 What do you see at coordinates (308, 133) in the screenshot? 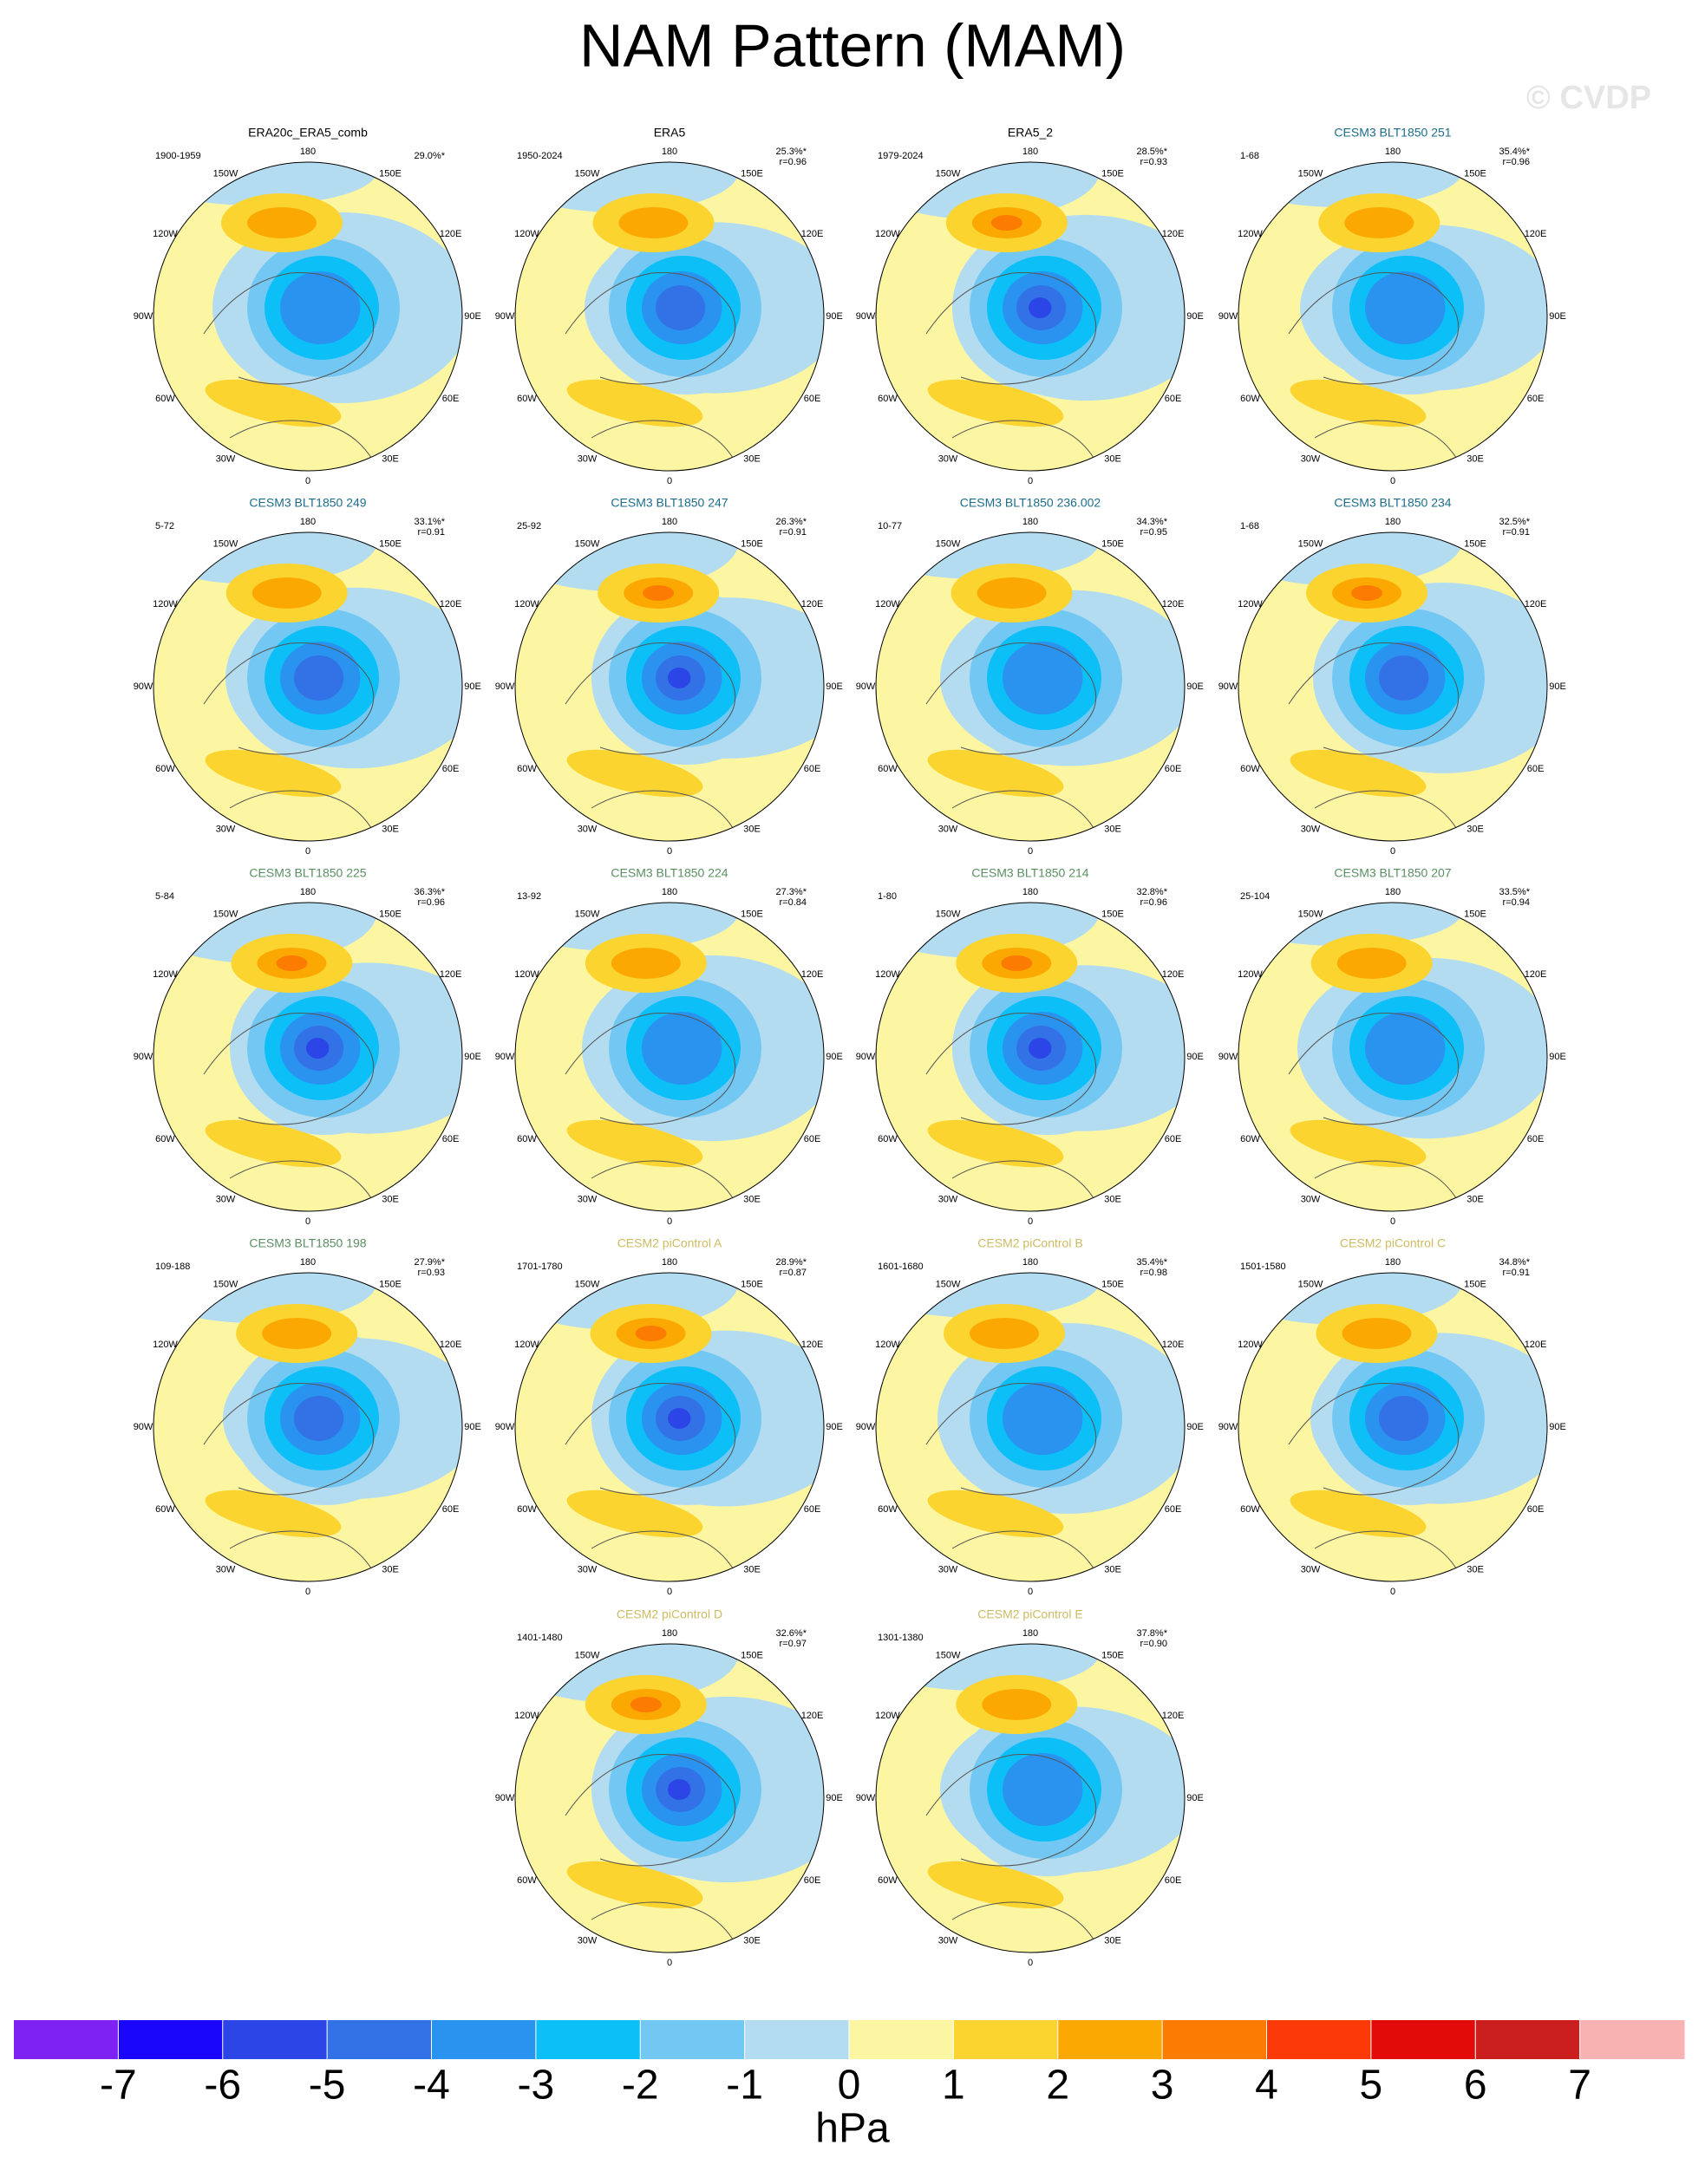
I see `panel-title: ERA20c_ERA5_comb` at bounding box center [308, 133].